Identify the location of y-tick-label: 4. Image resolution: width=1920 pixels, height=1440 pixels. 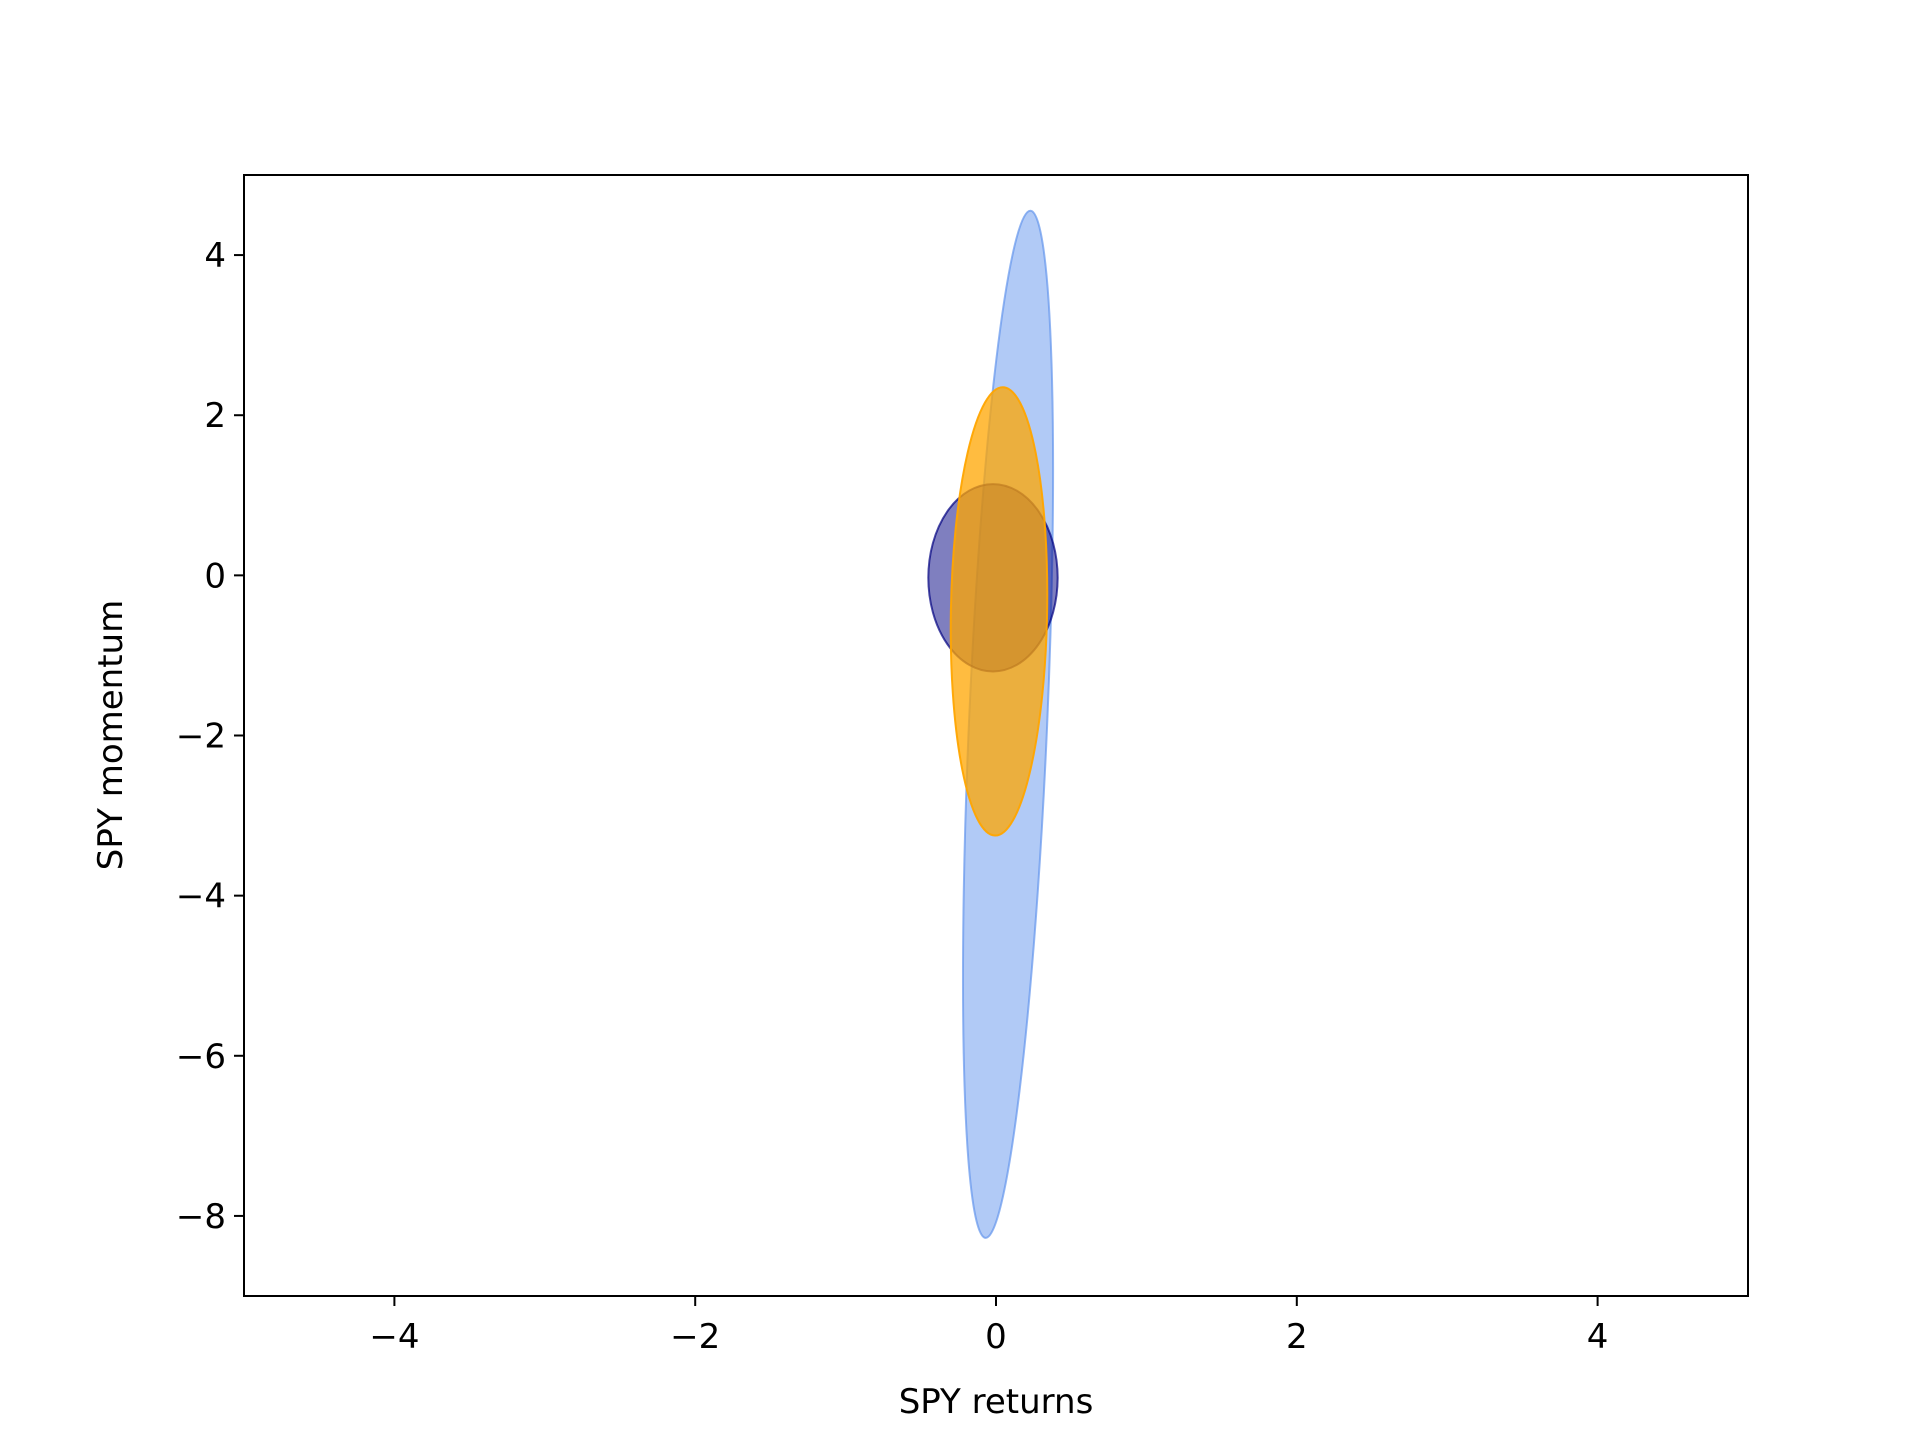
(215, 256).